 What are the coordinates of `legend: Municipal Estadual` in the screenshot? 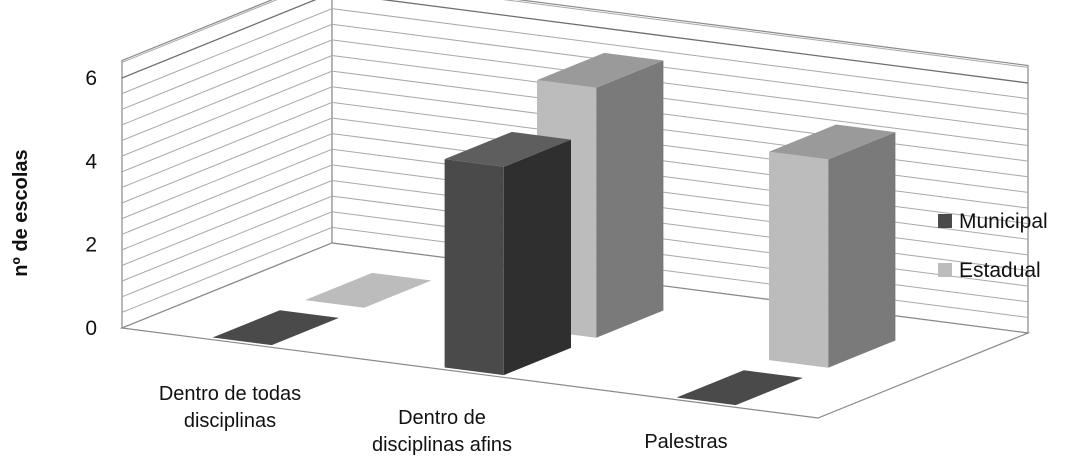 It's located at (993, 246).